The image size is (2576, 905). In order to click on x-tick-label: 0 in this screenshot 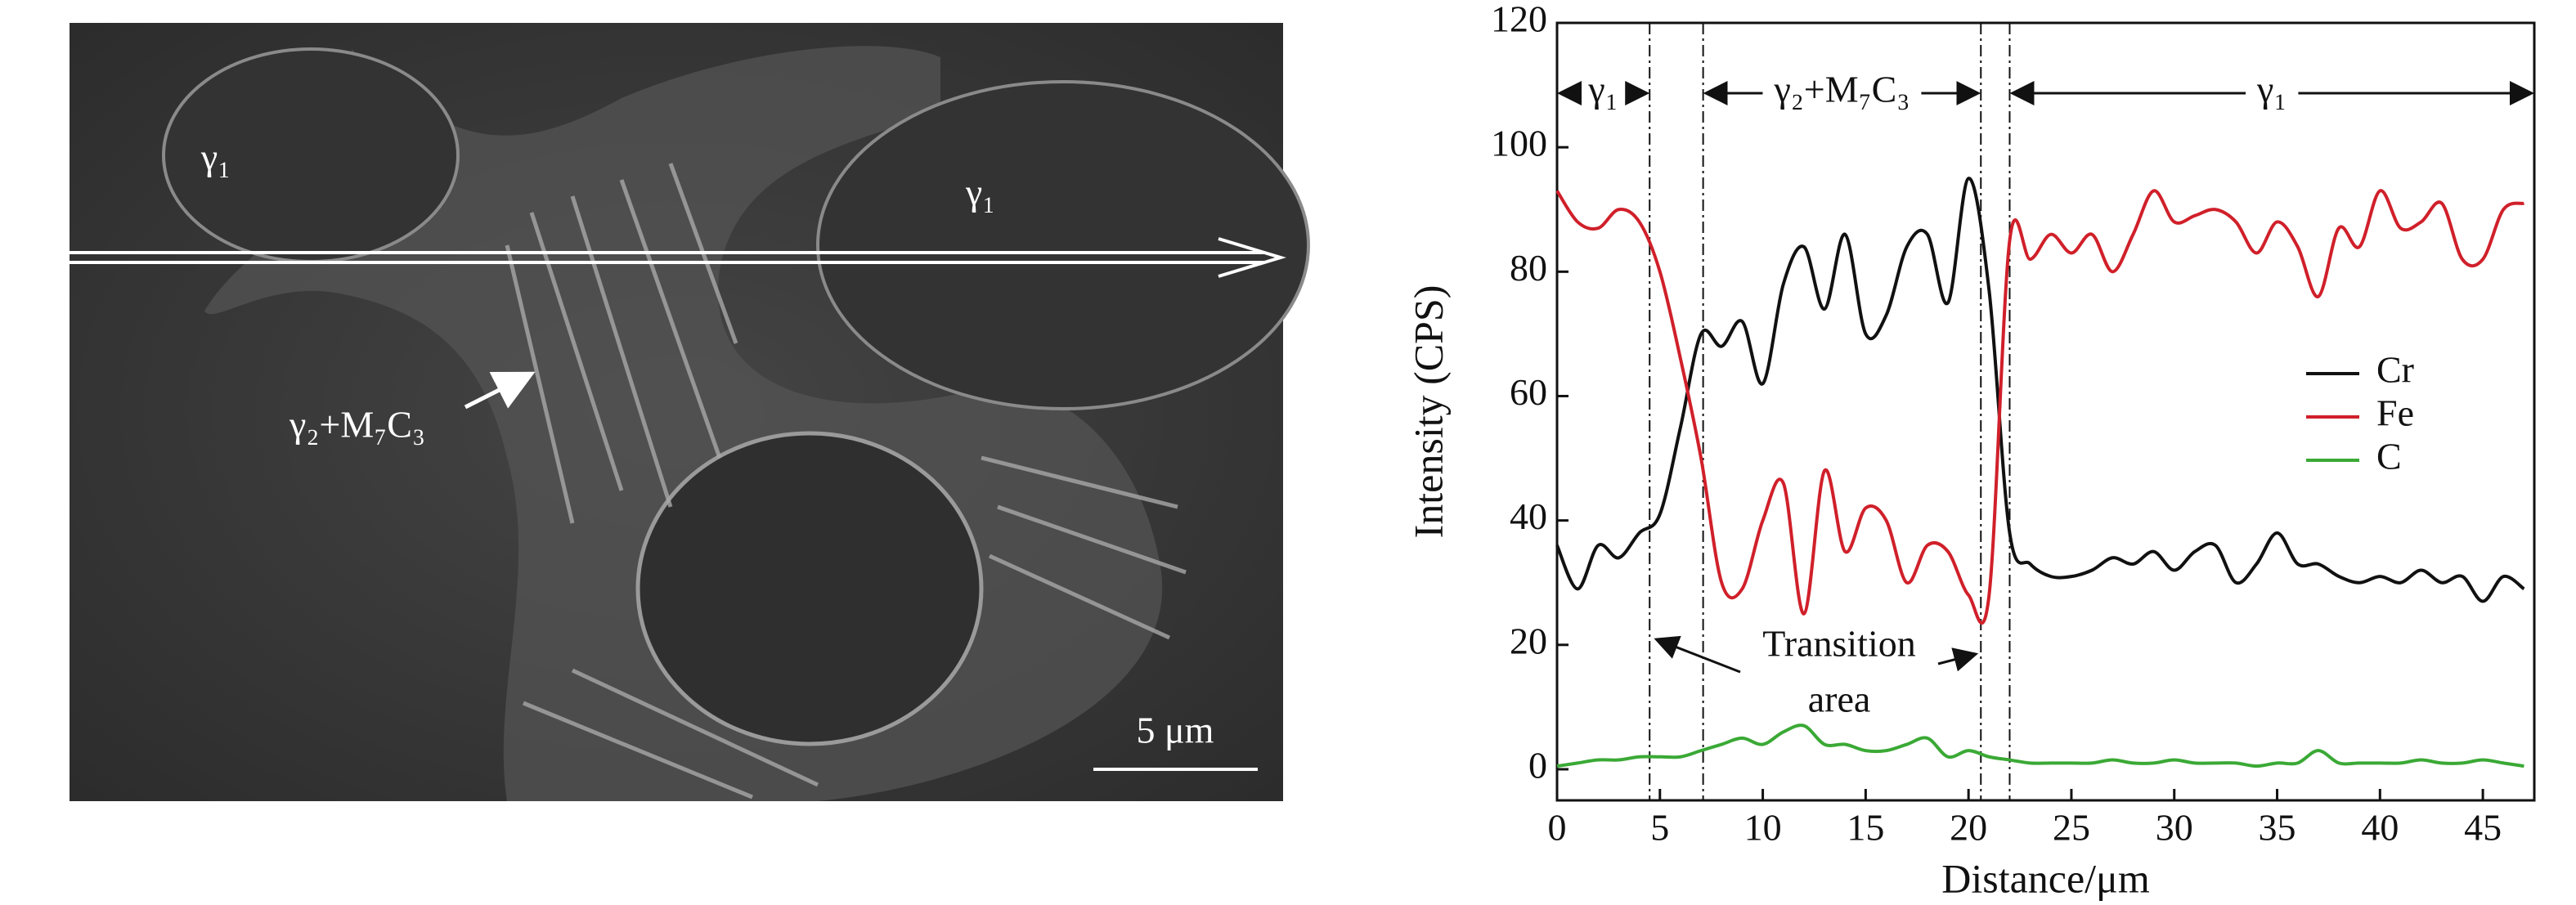, I will do `click(1557, 828)`.